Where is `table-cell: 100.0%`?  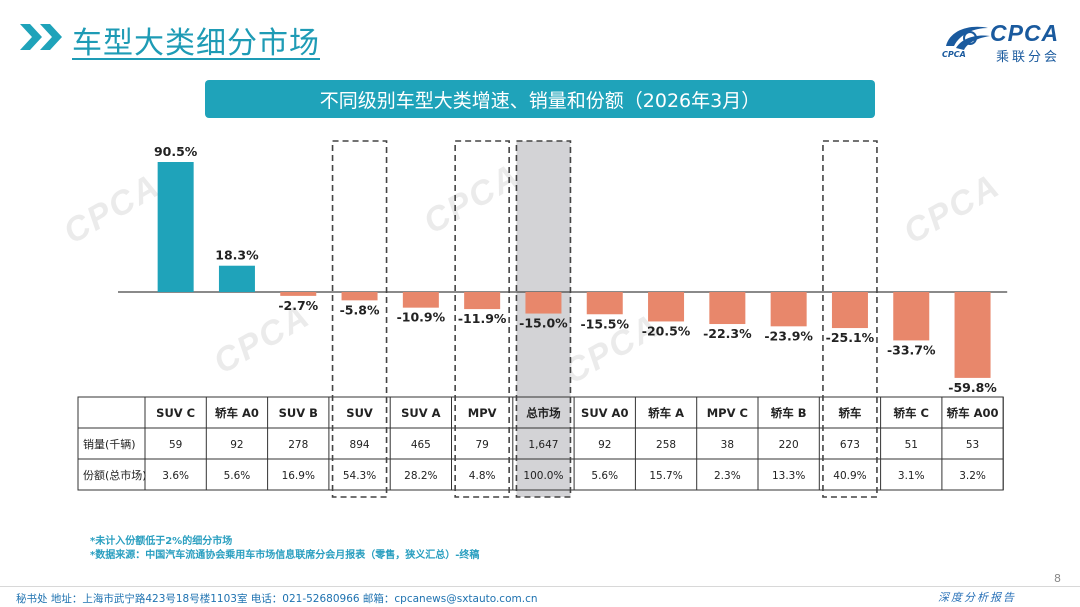 table-cell: 100.0% is located at coordinates (543, 476).